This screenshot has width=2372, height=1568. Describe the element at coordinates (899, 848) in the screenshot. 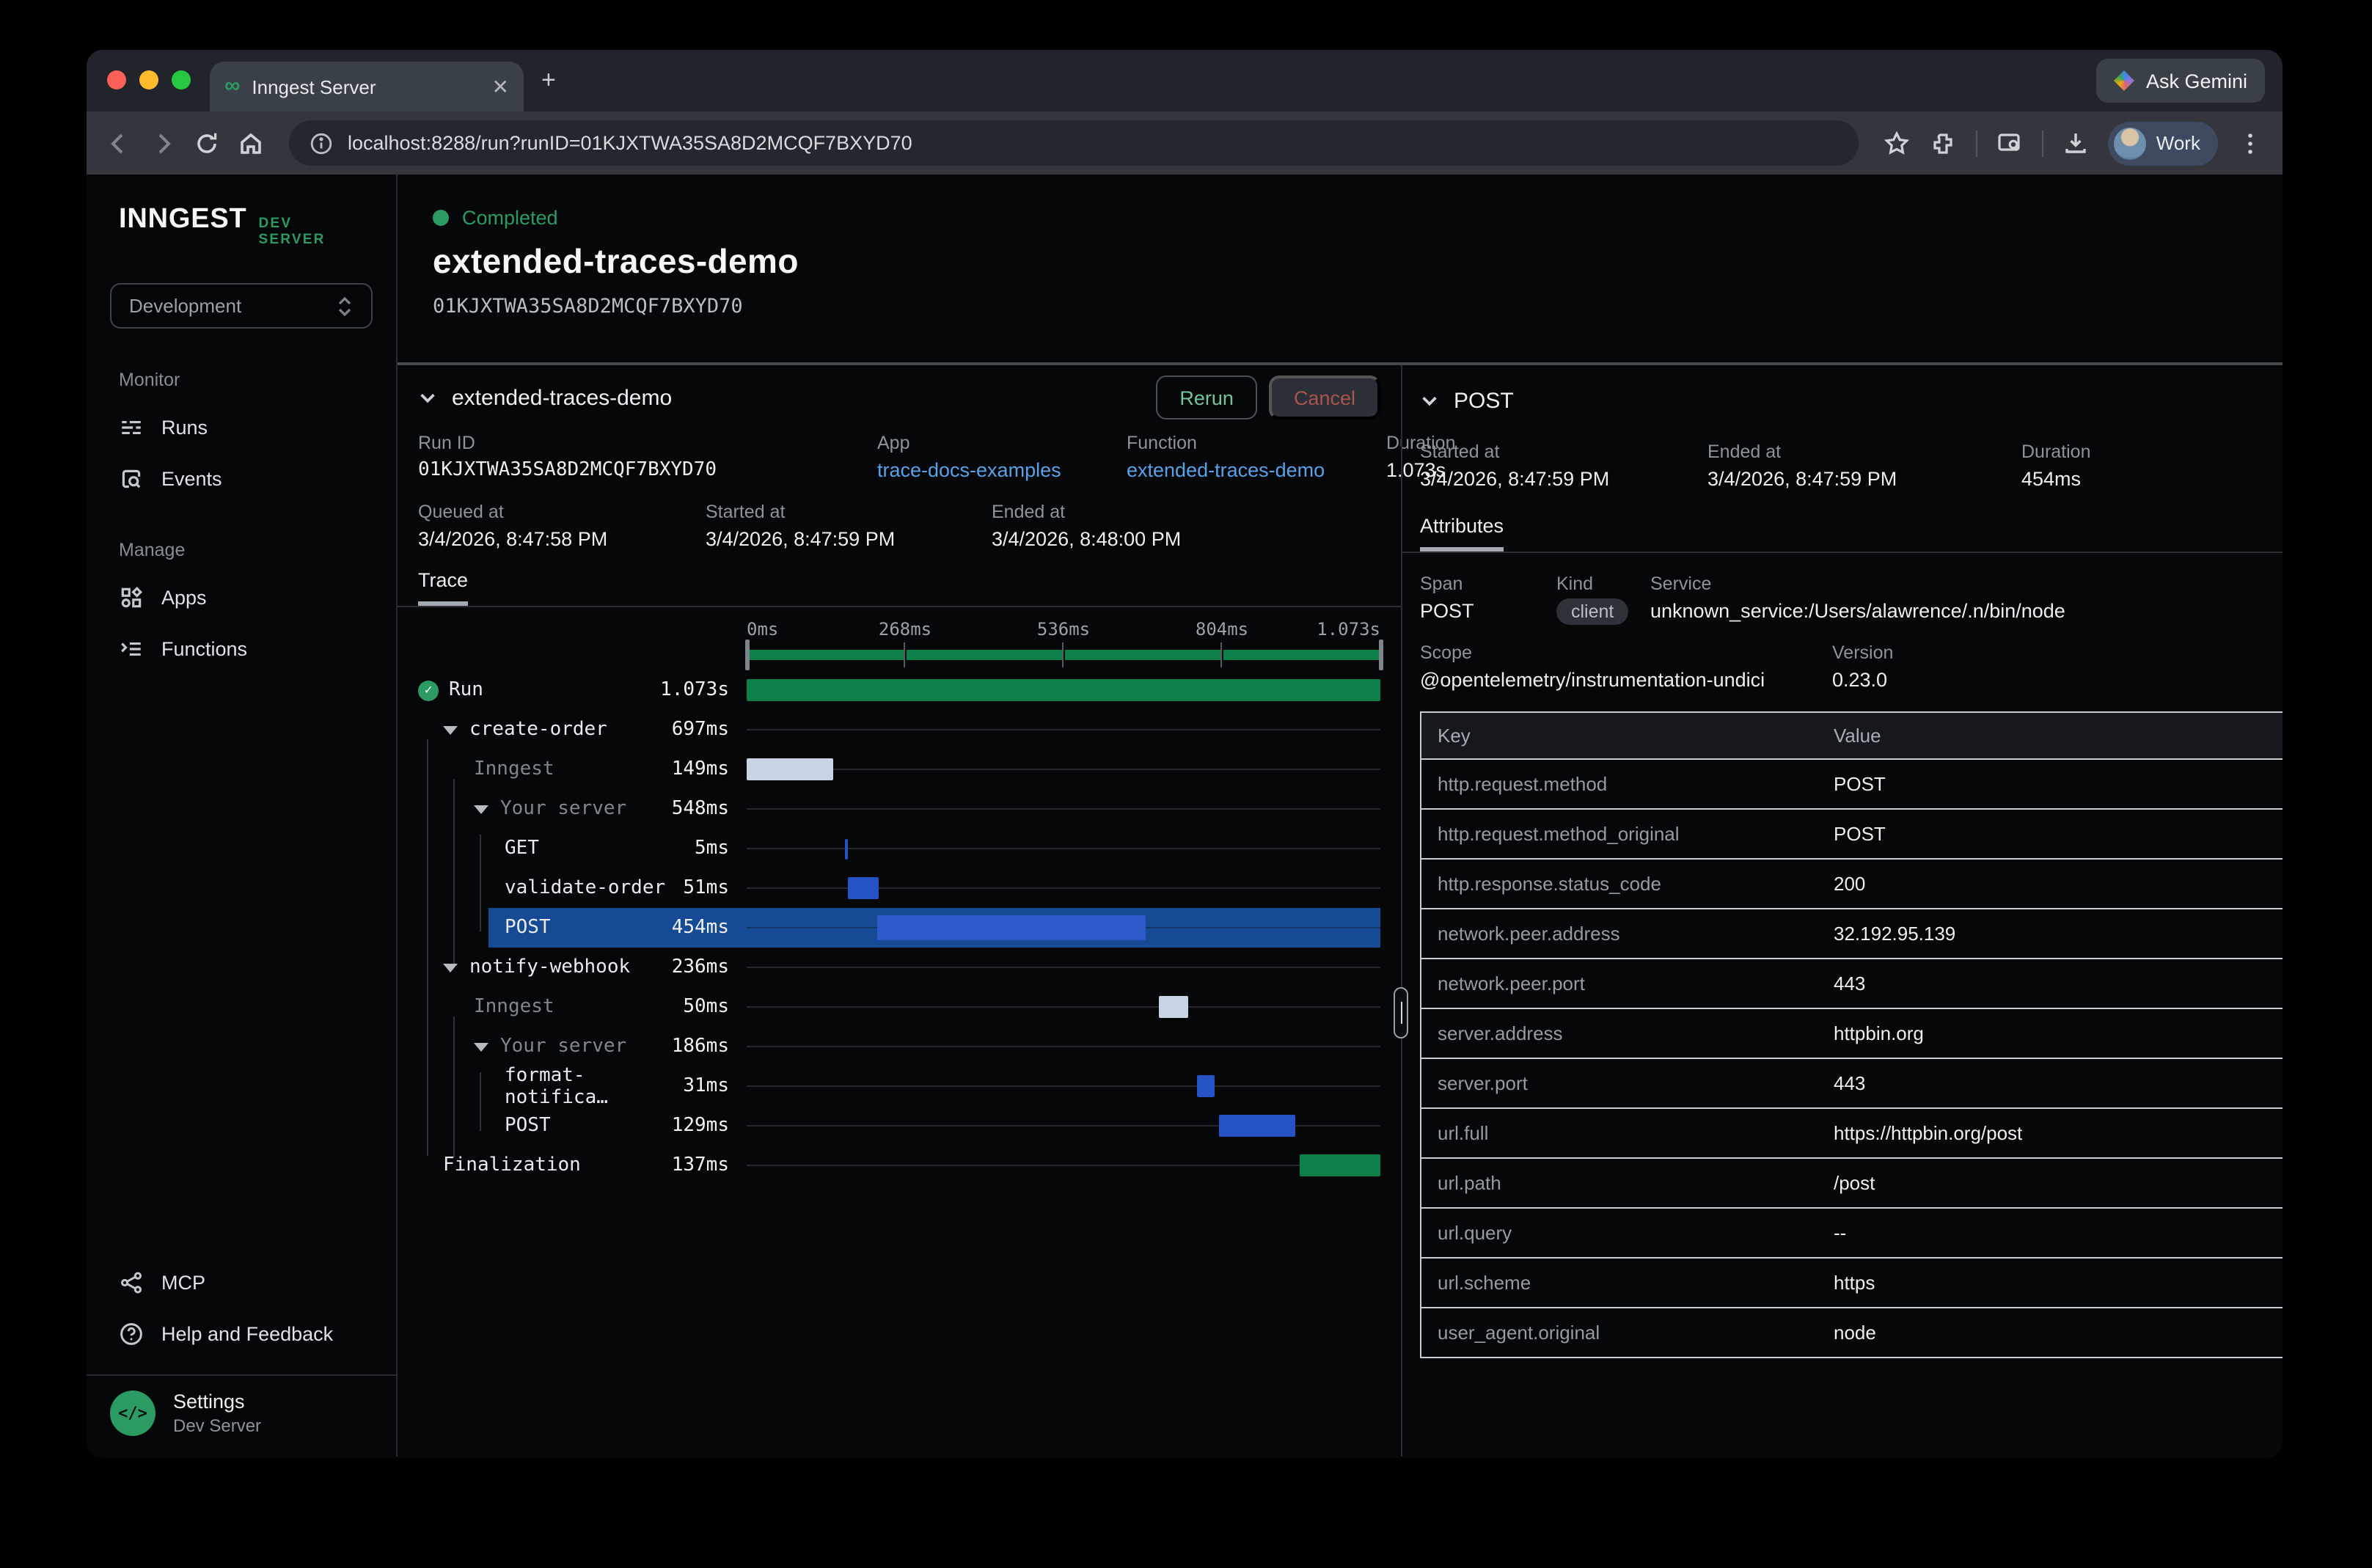

I see `trace-row-get: GET 5ms` at that location.